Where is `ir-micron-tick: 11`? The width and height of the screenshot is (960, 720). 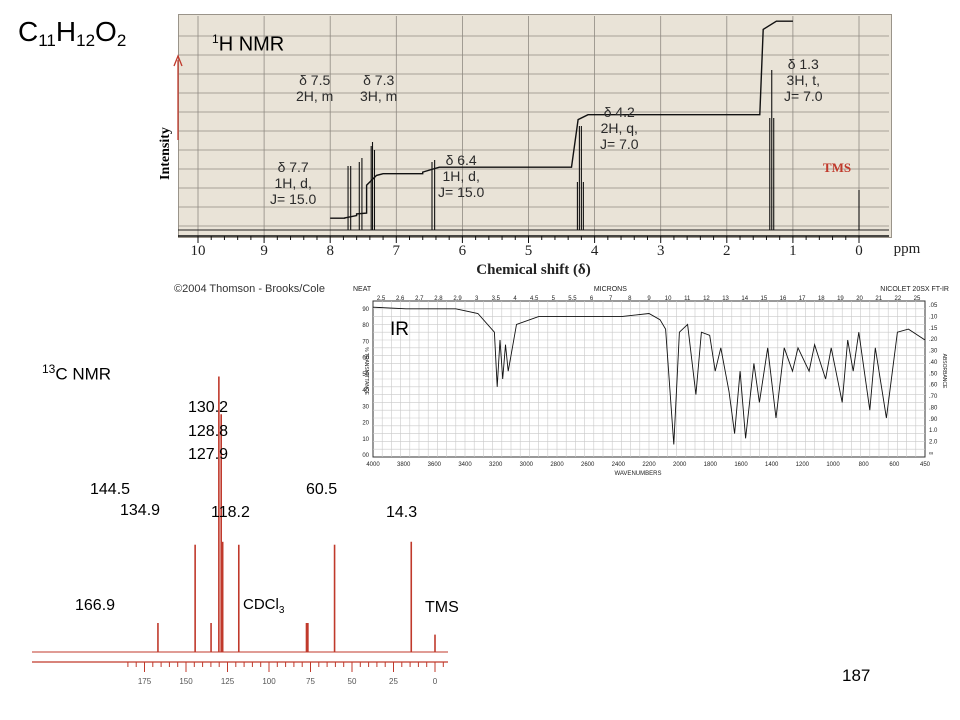
ir-micron-tick: 11 is located at coordinates (687, 299).